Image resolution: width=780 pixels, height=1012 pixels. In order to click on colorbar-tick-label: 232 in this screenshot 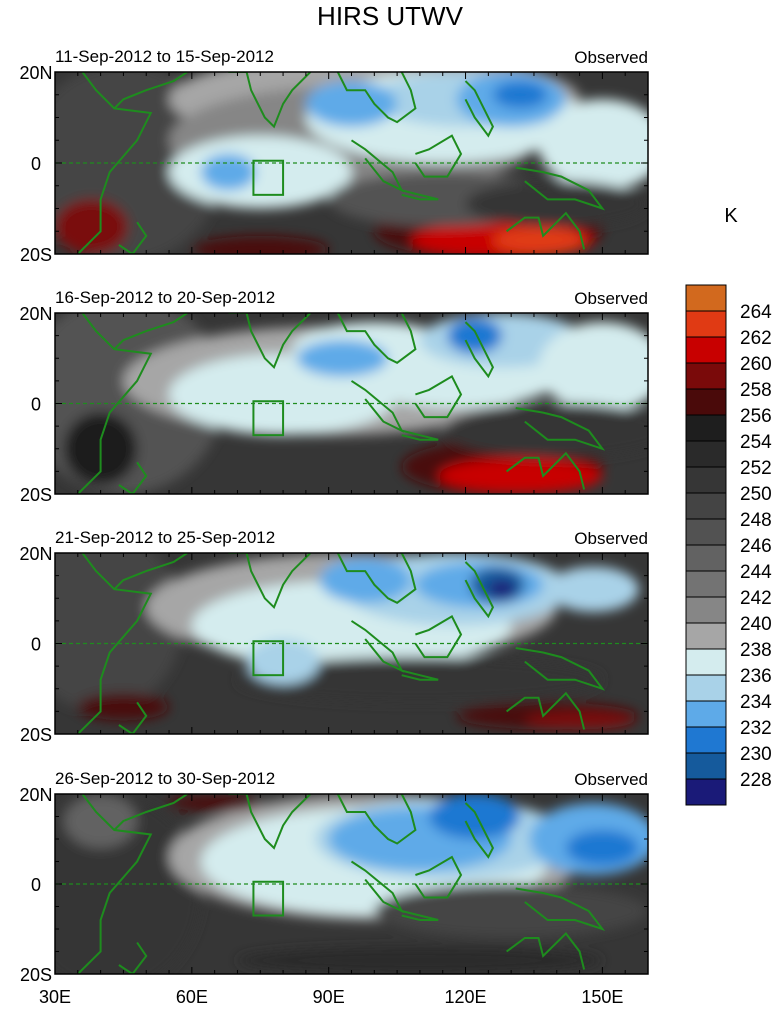, I will do `click(756, 728)`.